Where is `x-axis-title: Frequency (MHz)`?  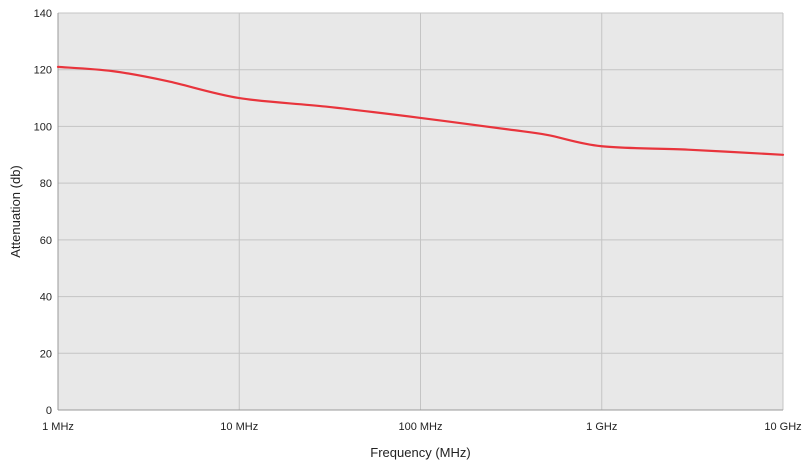 x-axis-title: Frequency (MHz) is located at coordinates (420, 452).